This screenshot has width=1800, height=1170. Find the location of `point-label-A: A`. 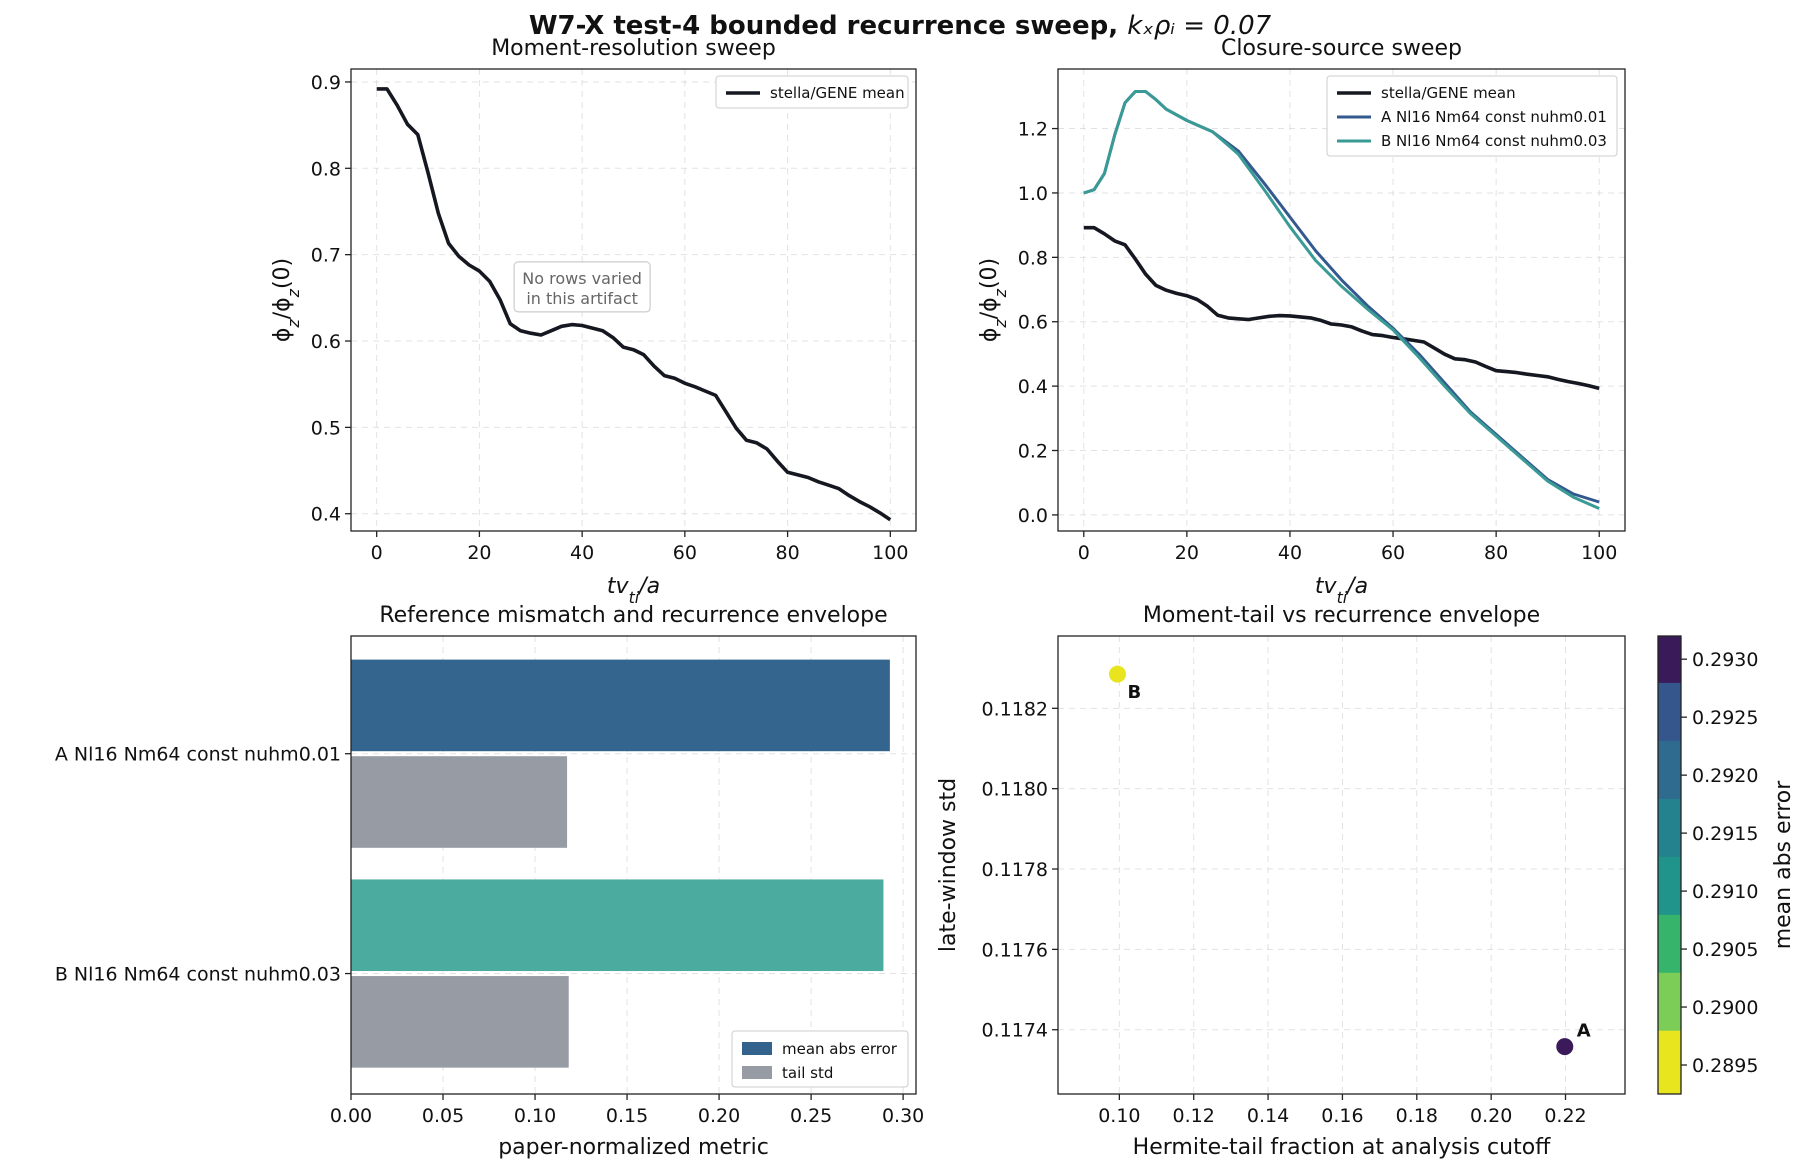

point-label-A: A is located at coordinates (1584, 1031).